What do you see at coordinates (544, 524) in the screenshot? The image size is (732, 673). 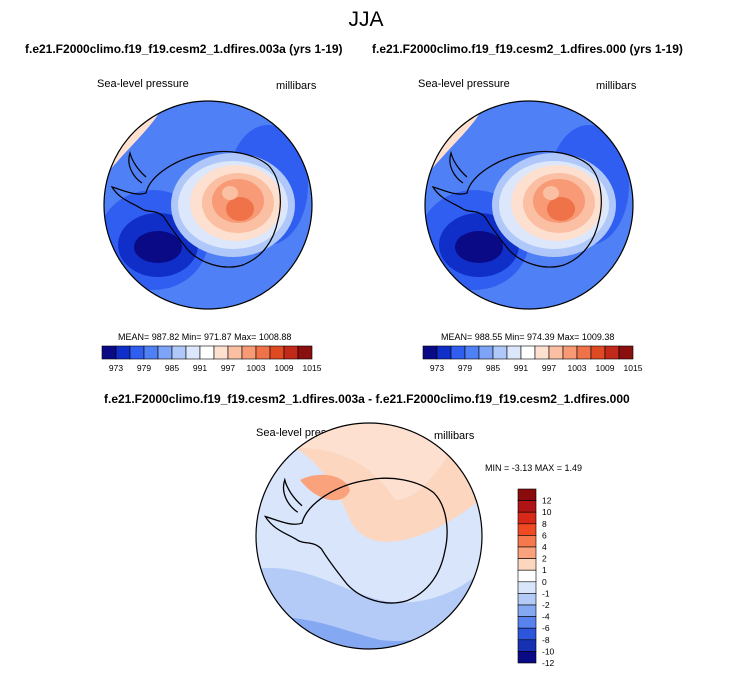 I see `diff-colorbar-tick-label: 8` at bounding box center [544, 524].